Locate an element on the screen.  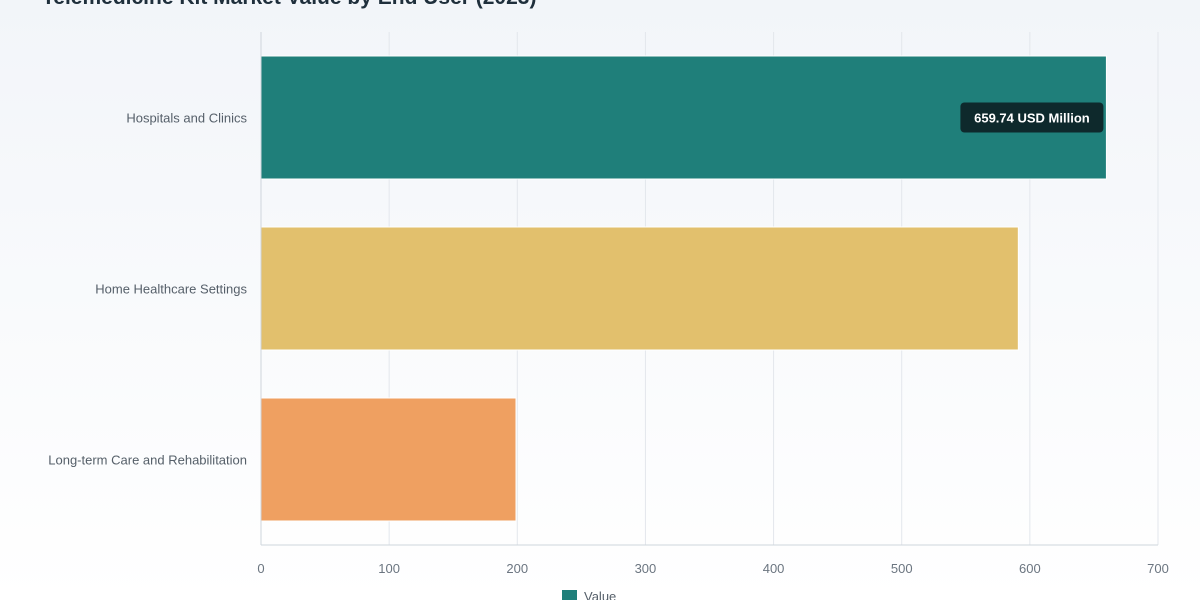
tooltip-text: 659.74 USD Million is located at coordinates (1032, 118).